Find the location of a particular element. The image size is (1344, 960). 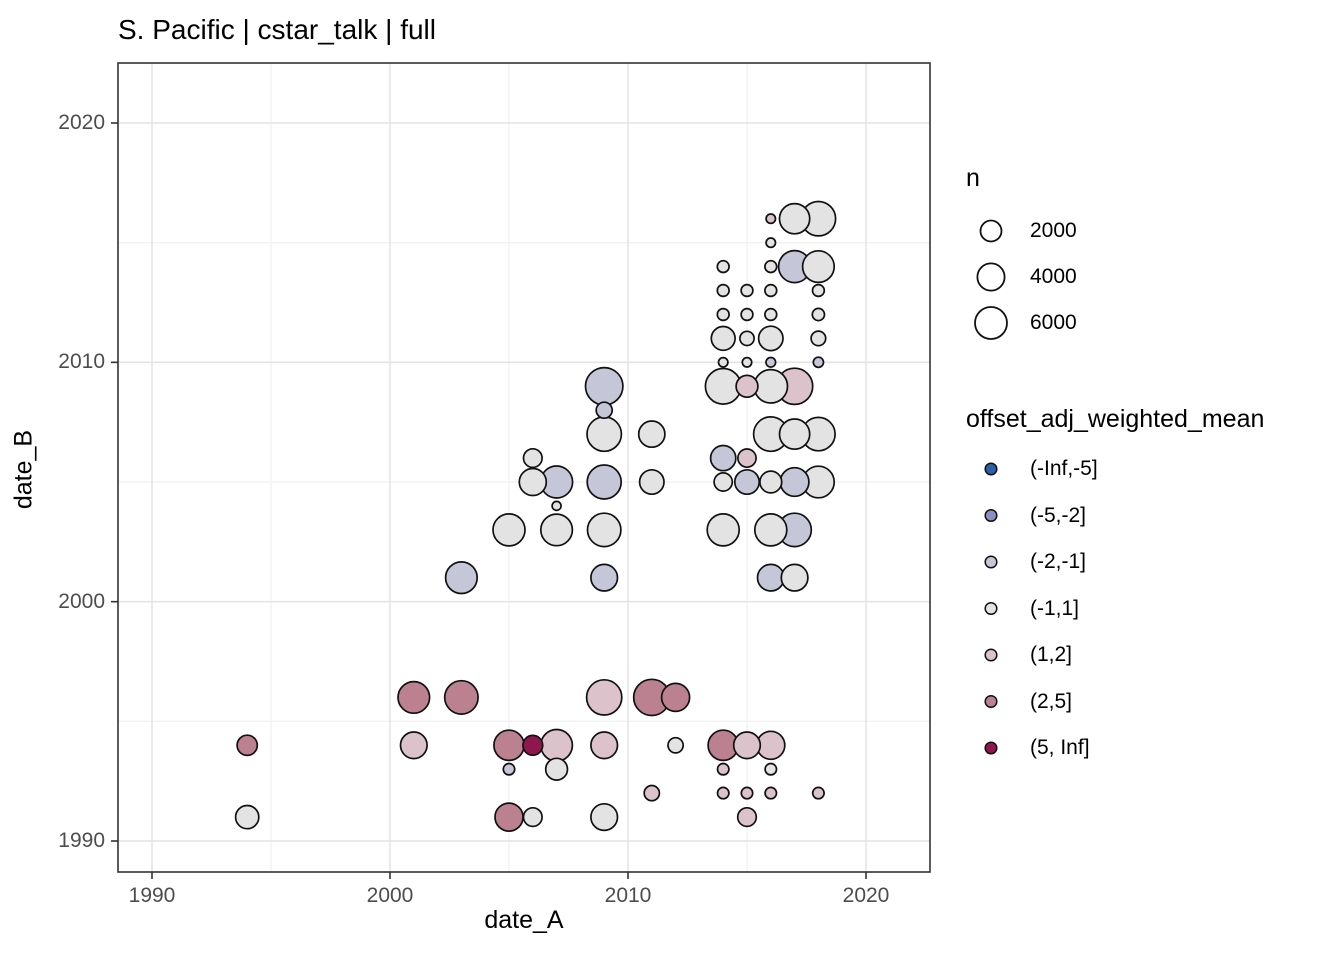

color-legend-title: offset_adj_weighted_mean is located at coordinates (1115, 419).